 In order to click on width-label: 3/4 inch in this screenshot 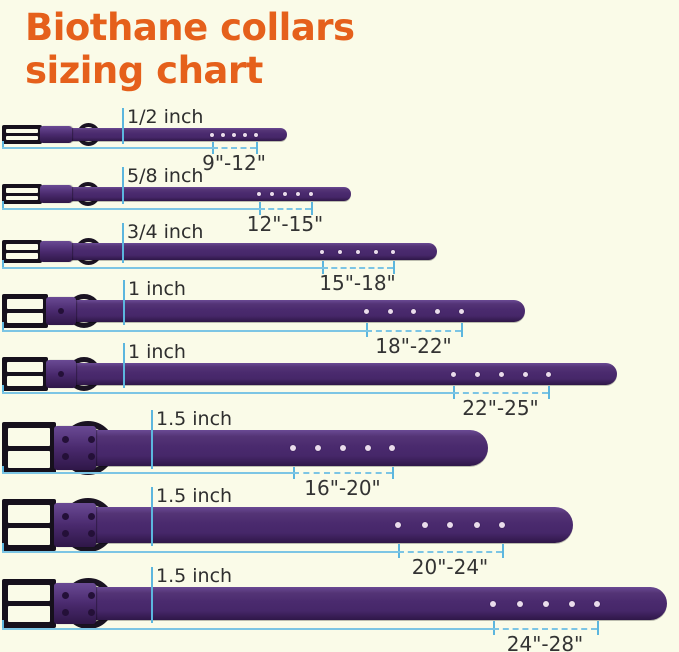, I will do `click(165, 232)`.